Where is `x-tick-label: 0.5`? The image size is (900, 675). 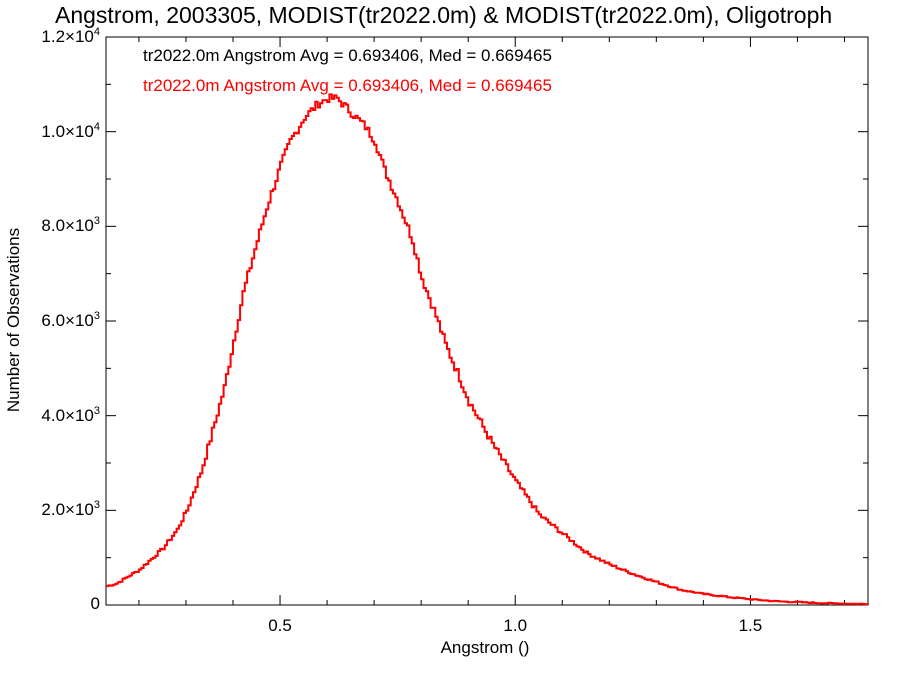
x-tick-label: 0.5 is located at coordinates (280, 625).